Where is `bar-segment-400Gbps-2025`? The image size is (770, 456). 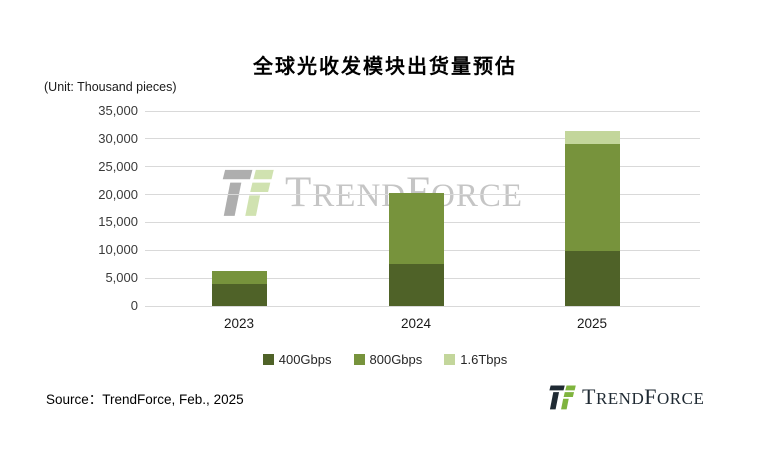
bar-segment-400Gbps-2025 is located at coordinates (592, 278).